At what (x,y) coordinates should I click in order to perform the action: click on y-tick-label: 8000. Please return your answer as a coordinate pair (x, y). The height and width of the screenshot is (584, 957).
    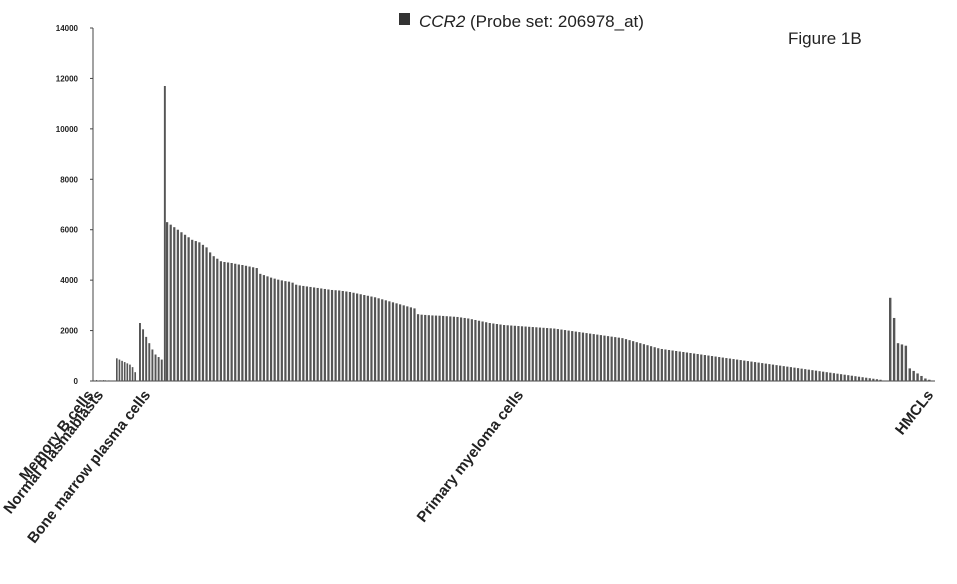
    Looking at the image, I should click on (69, 179).